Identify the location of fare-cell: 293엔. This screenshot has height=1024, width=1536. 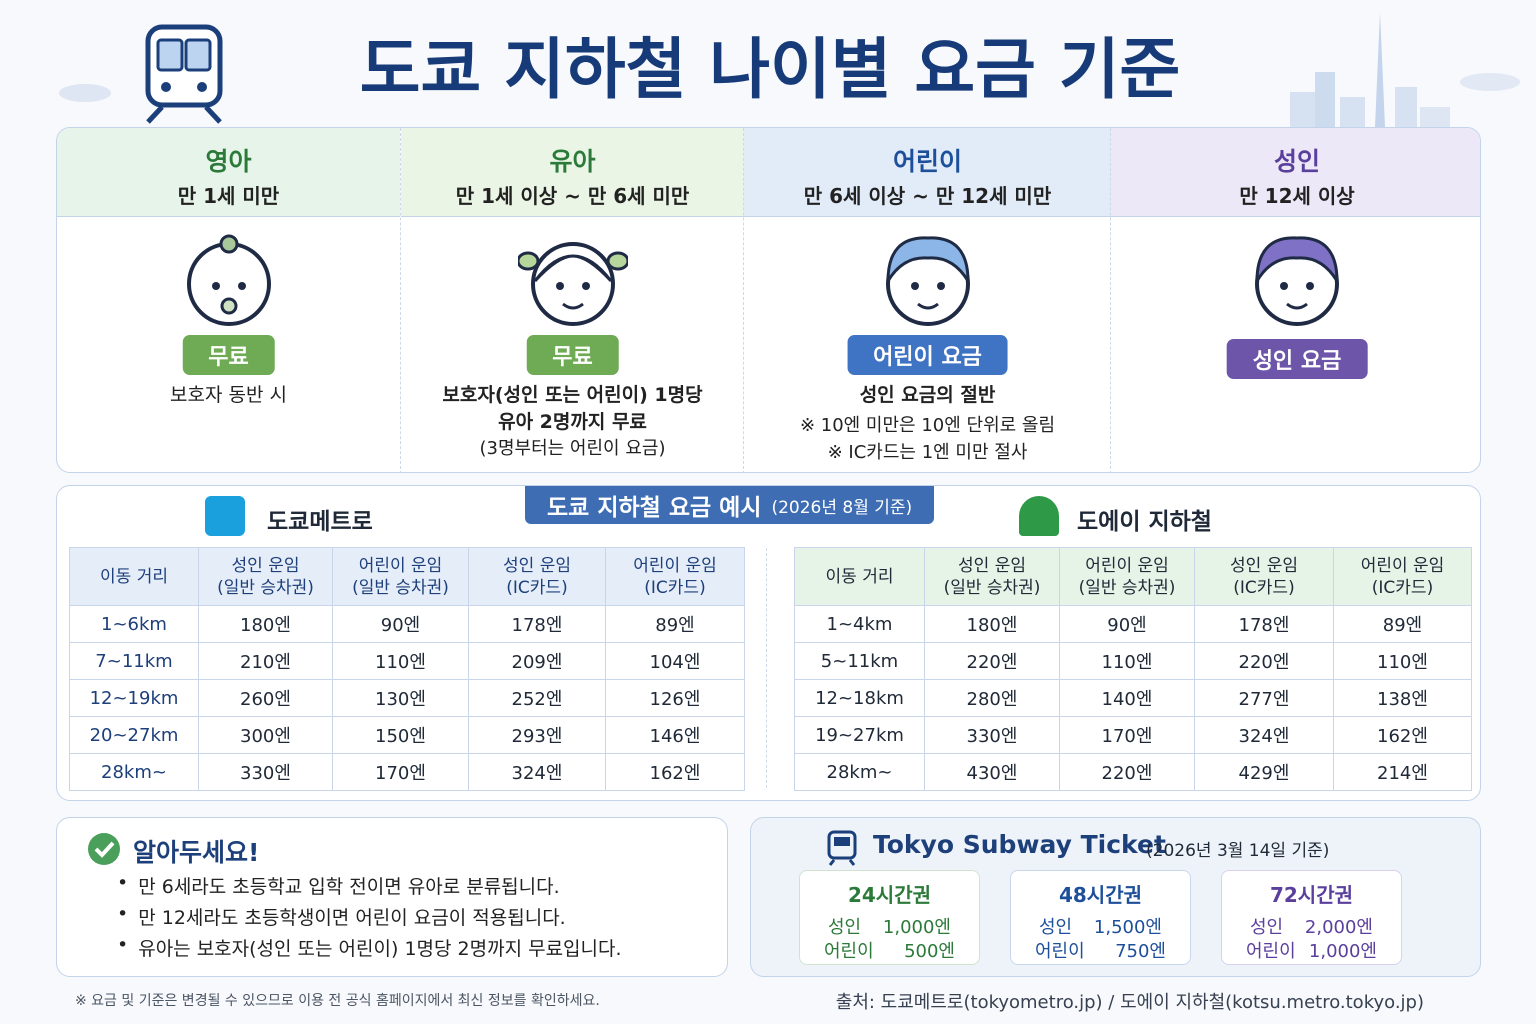
(537, 735).